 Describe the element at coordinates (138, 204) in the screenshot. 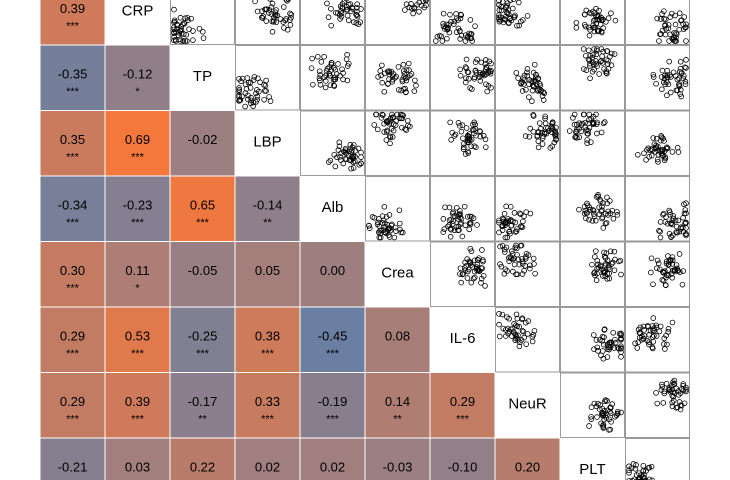

I see `correlation-value: -0.23` at that location.